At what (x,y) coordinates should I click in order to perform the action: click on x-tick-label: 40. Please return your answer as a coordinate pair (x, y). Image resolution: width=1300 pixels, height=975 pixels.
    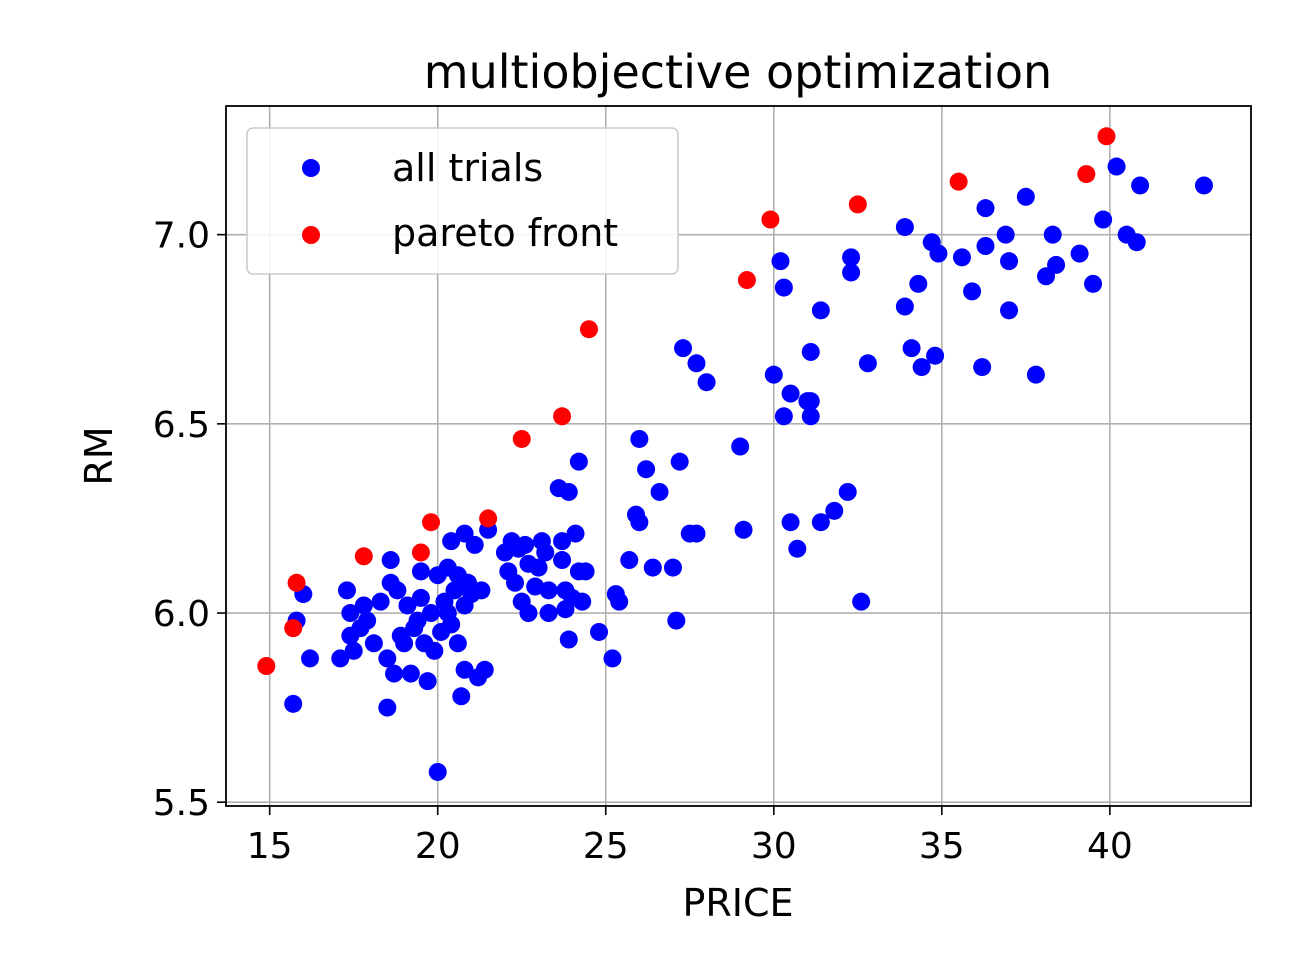
    Looking at the image, I should click on (1110, 846).